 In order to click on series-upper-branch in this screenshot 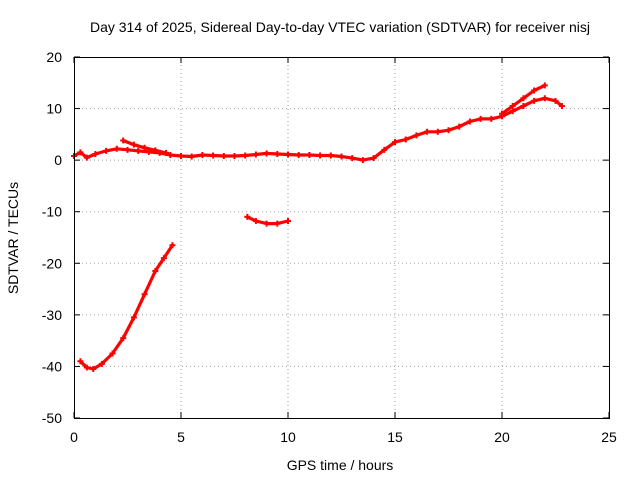, I will do `click(523, 99)`.